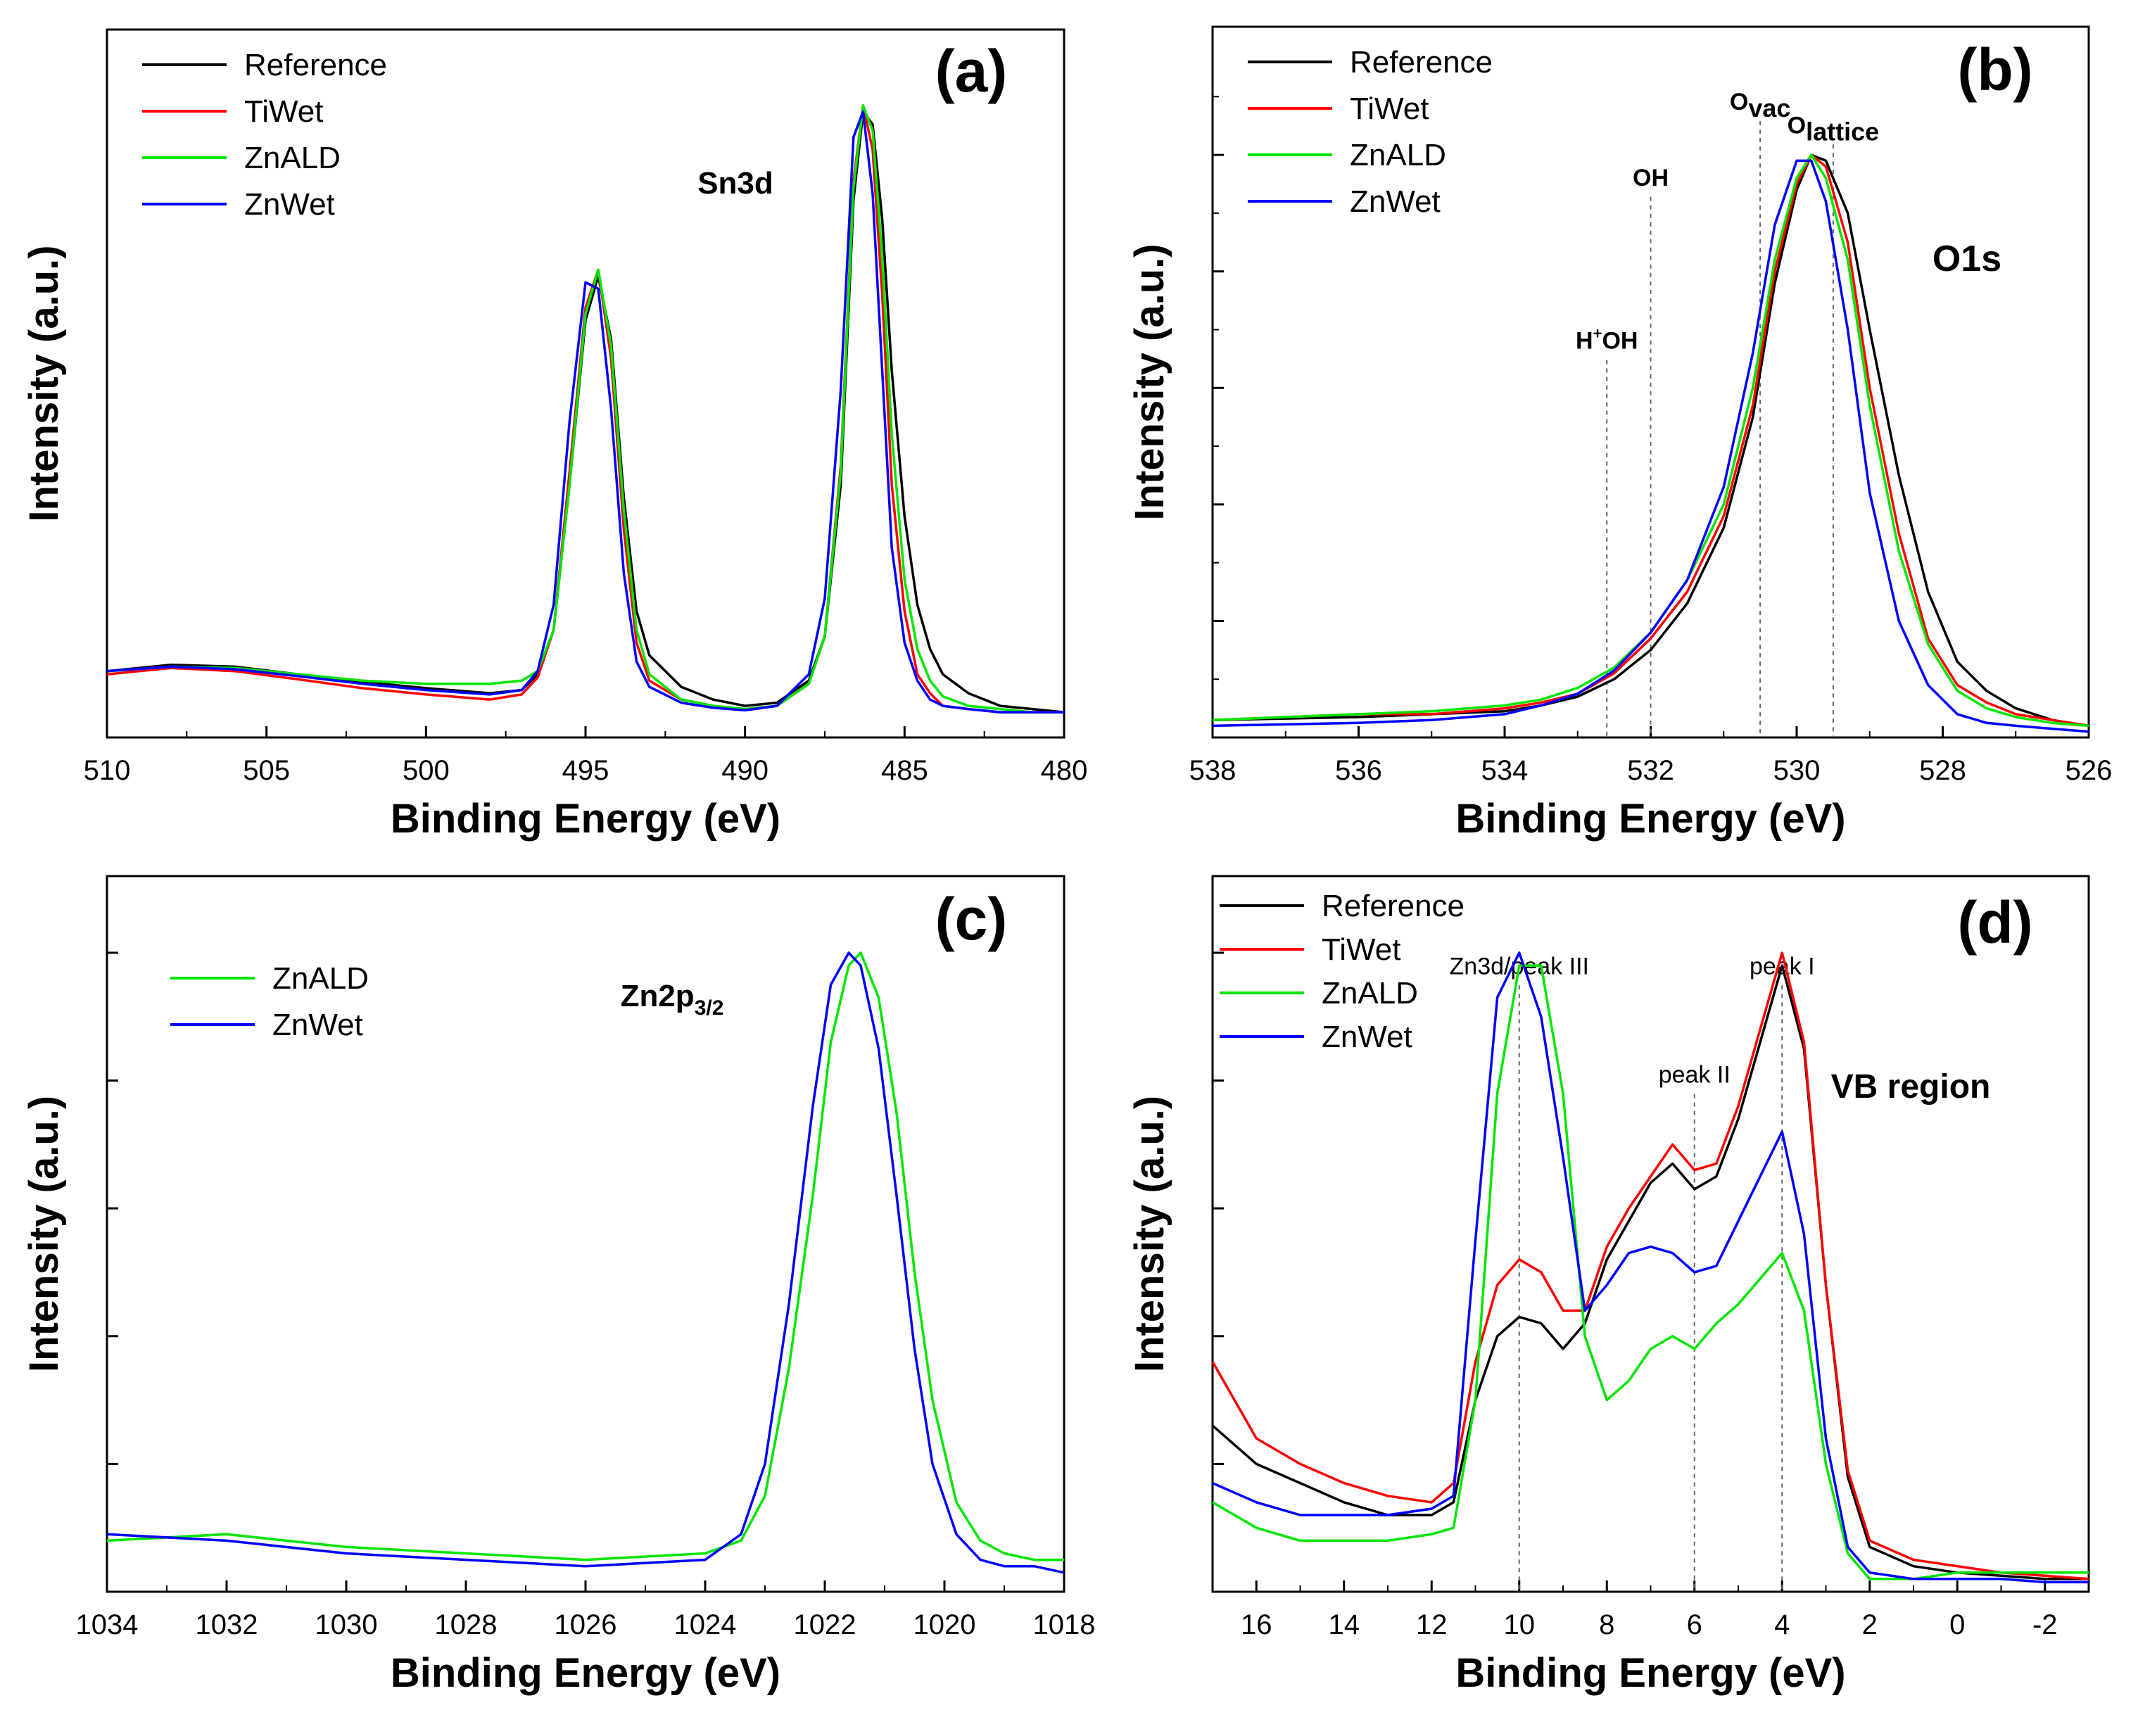 Image resolution: width=2138 pixels, height=1736 pixels. Describe the element at coordinates (825, 1625) in the screenshot. I see `x-tick-label: 1022` at that location.